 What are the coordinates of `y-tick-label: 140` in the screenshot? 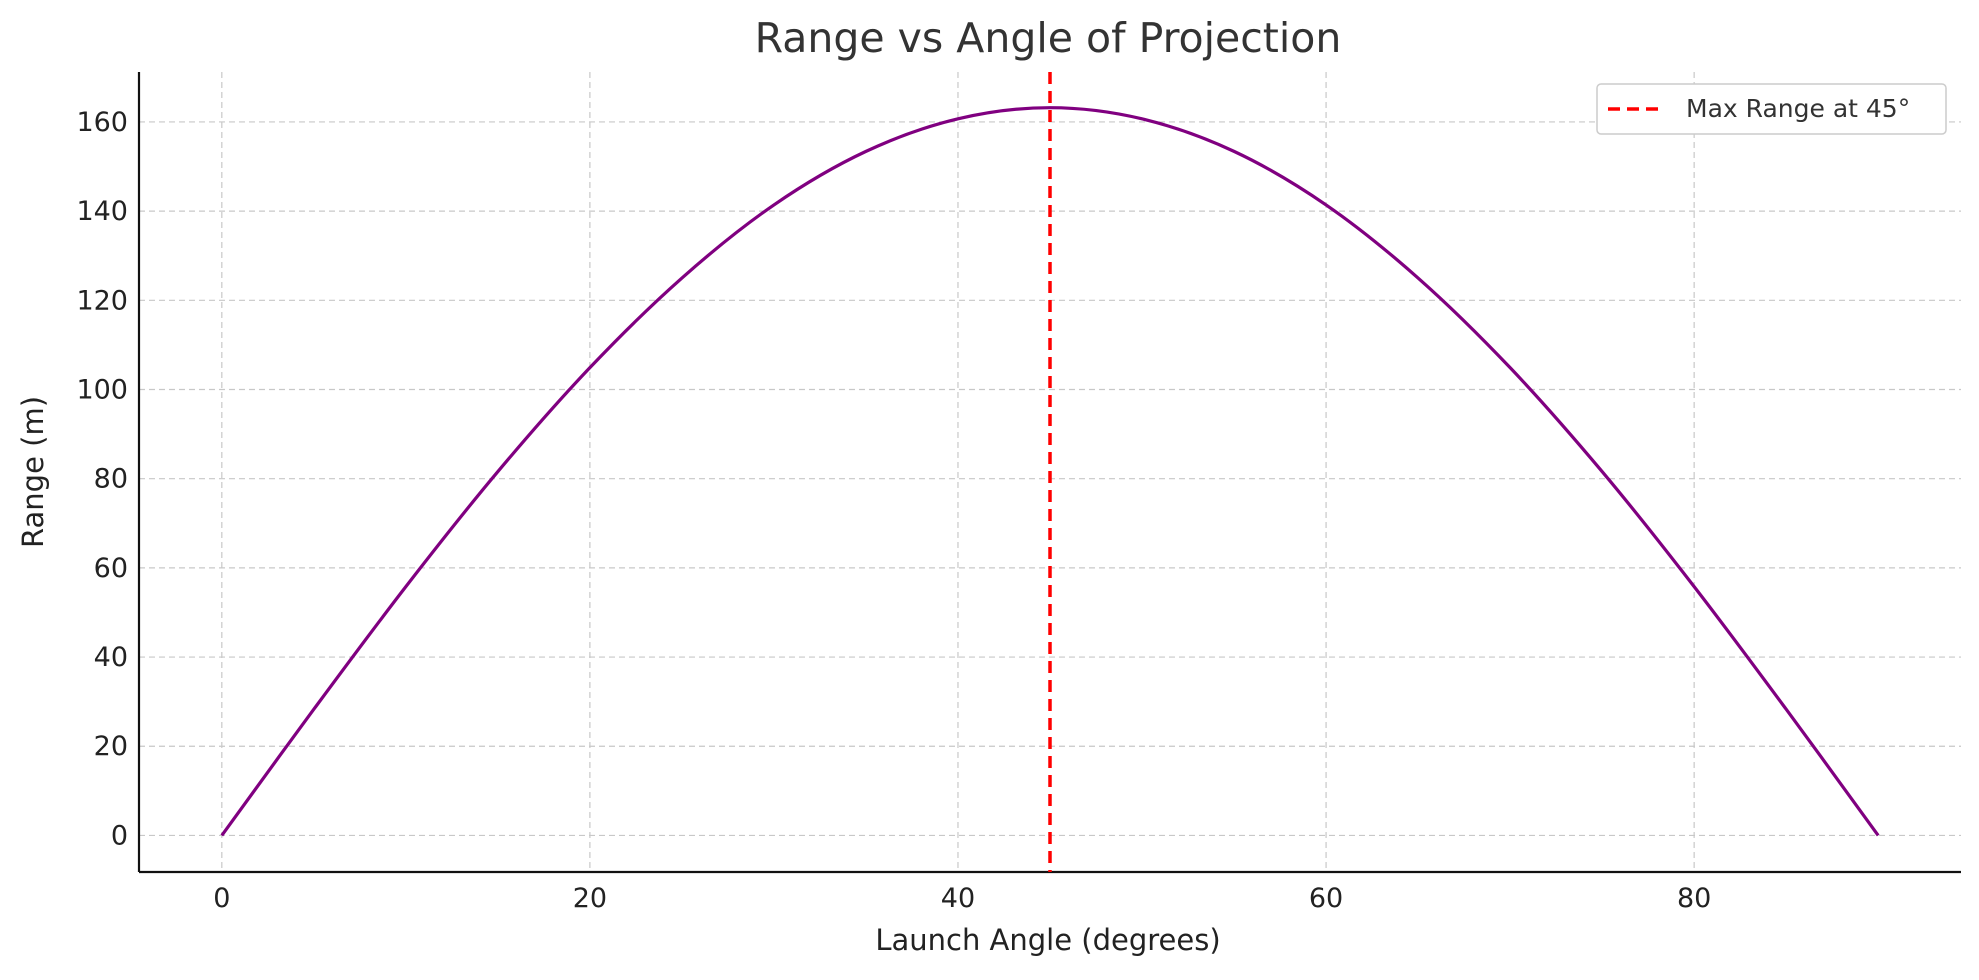 It's located at (102, 211).